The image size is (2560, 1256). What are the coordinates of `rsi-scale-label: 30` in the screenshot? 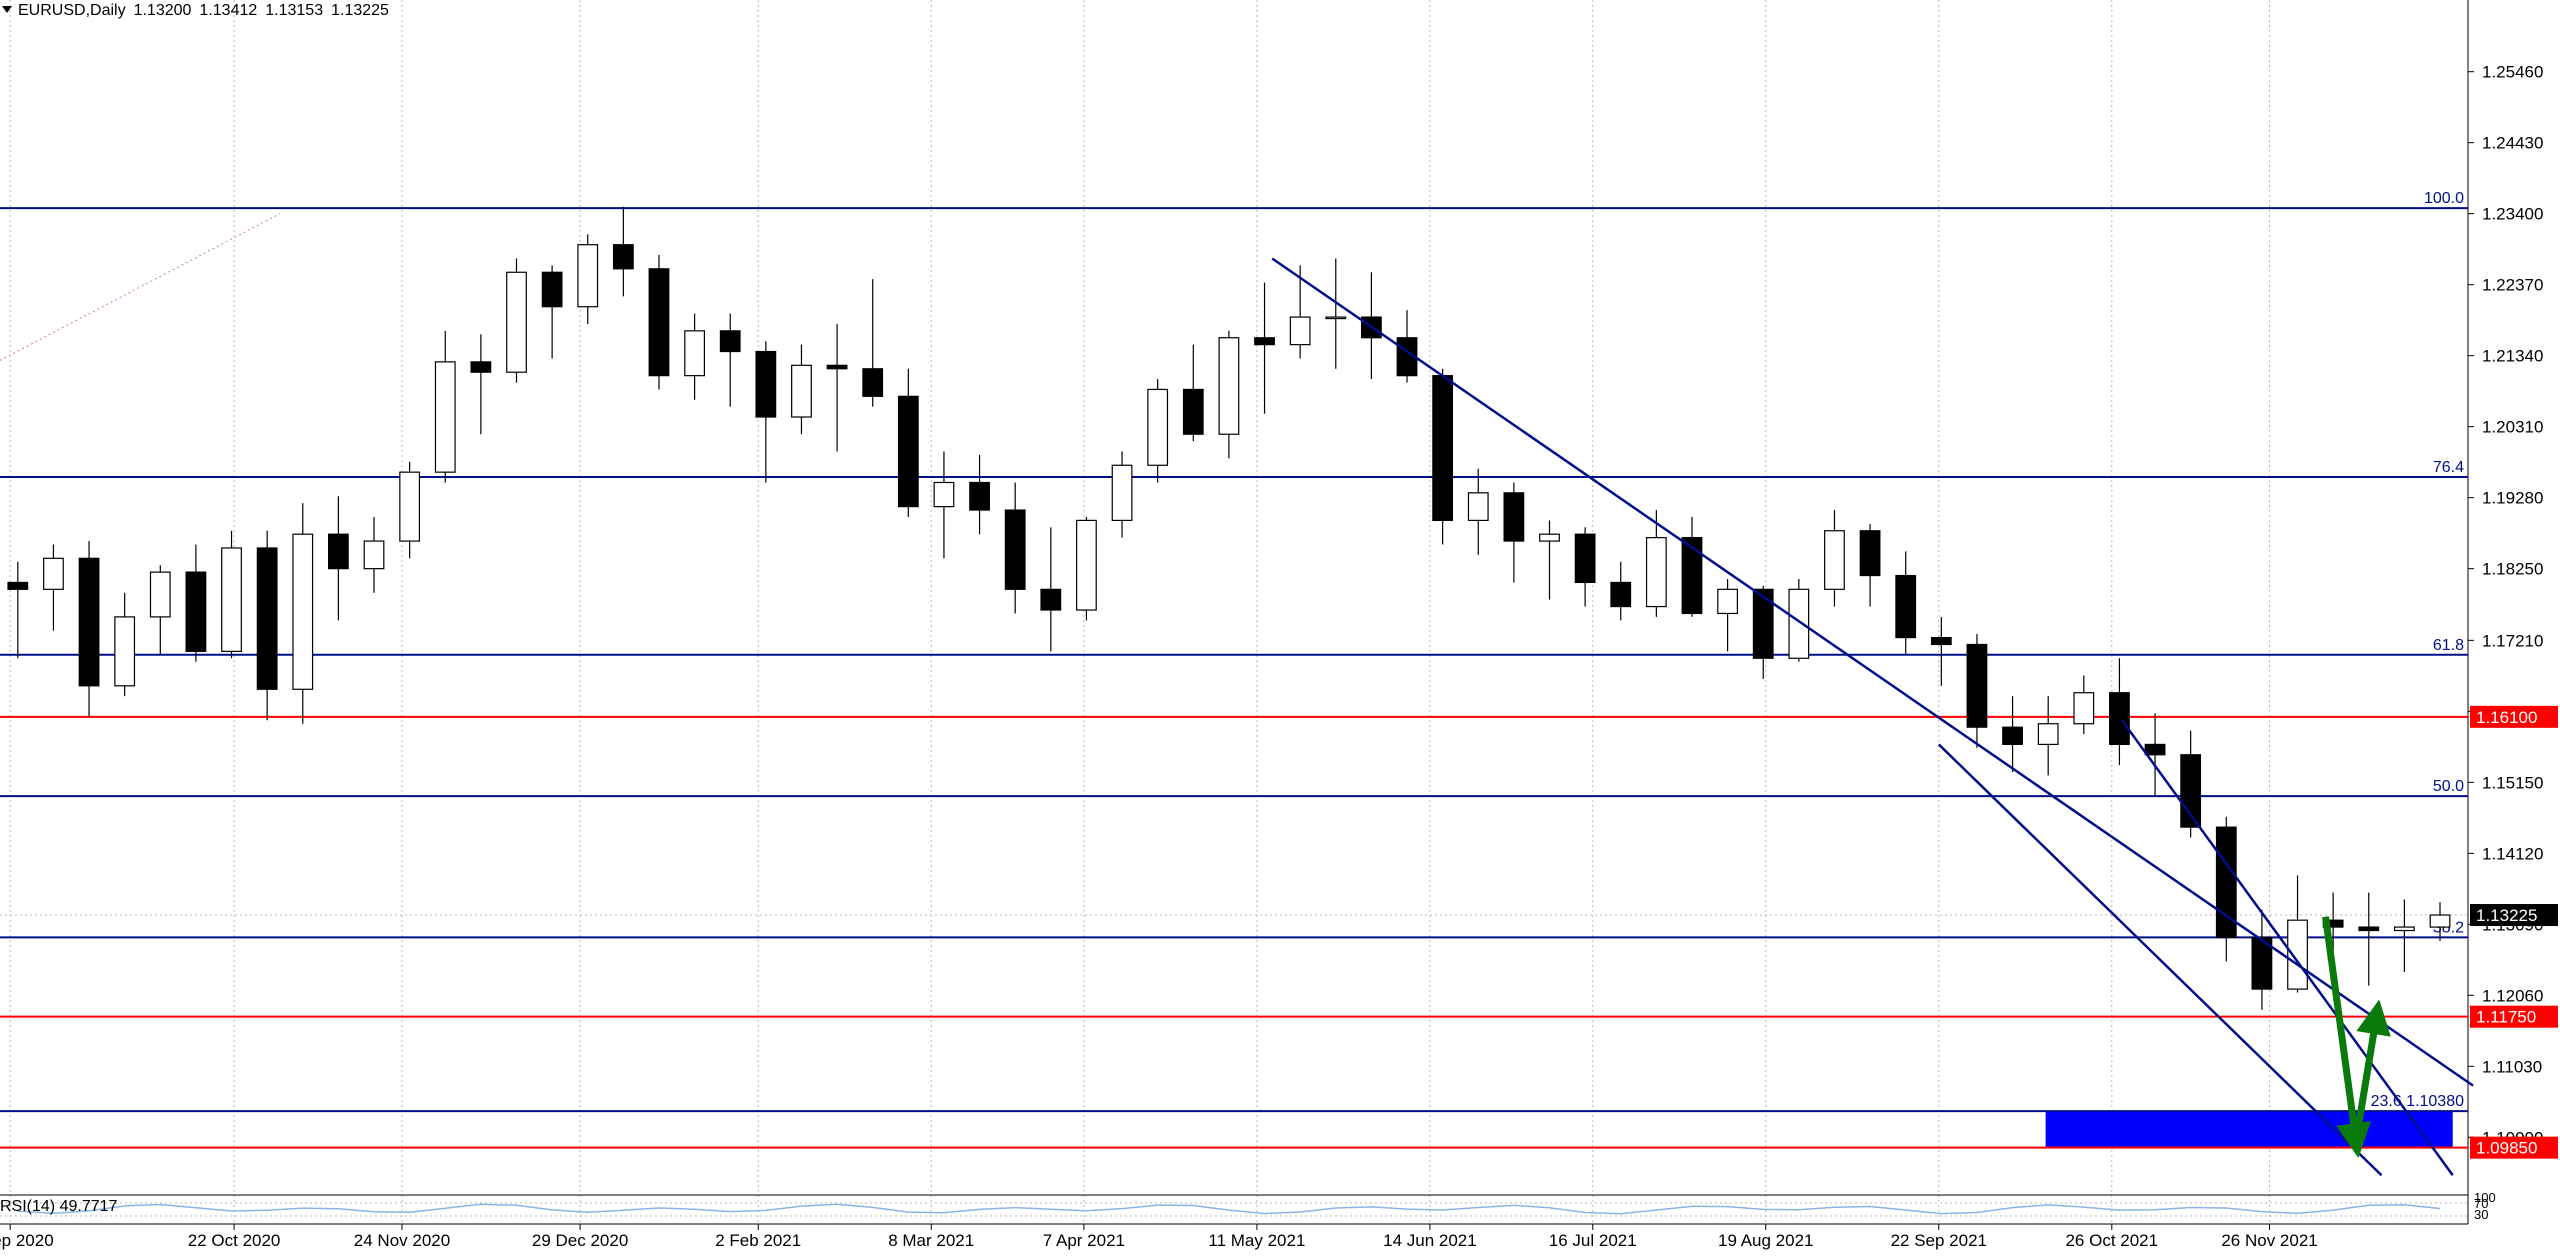 It's located at (2481, 1214).